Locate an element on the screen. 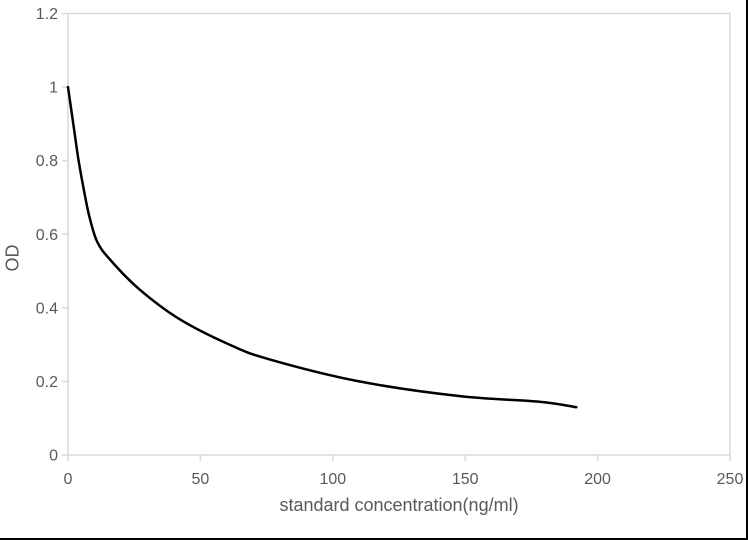 The width and height of the screenshot is (748, 540). x-tick-label: 250 is located at coordinates (730, 479).